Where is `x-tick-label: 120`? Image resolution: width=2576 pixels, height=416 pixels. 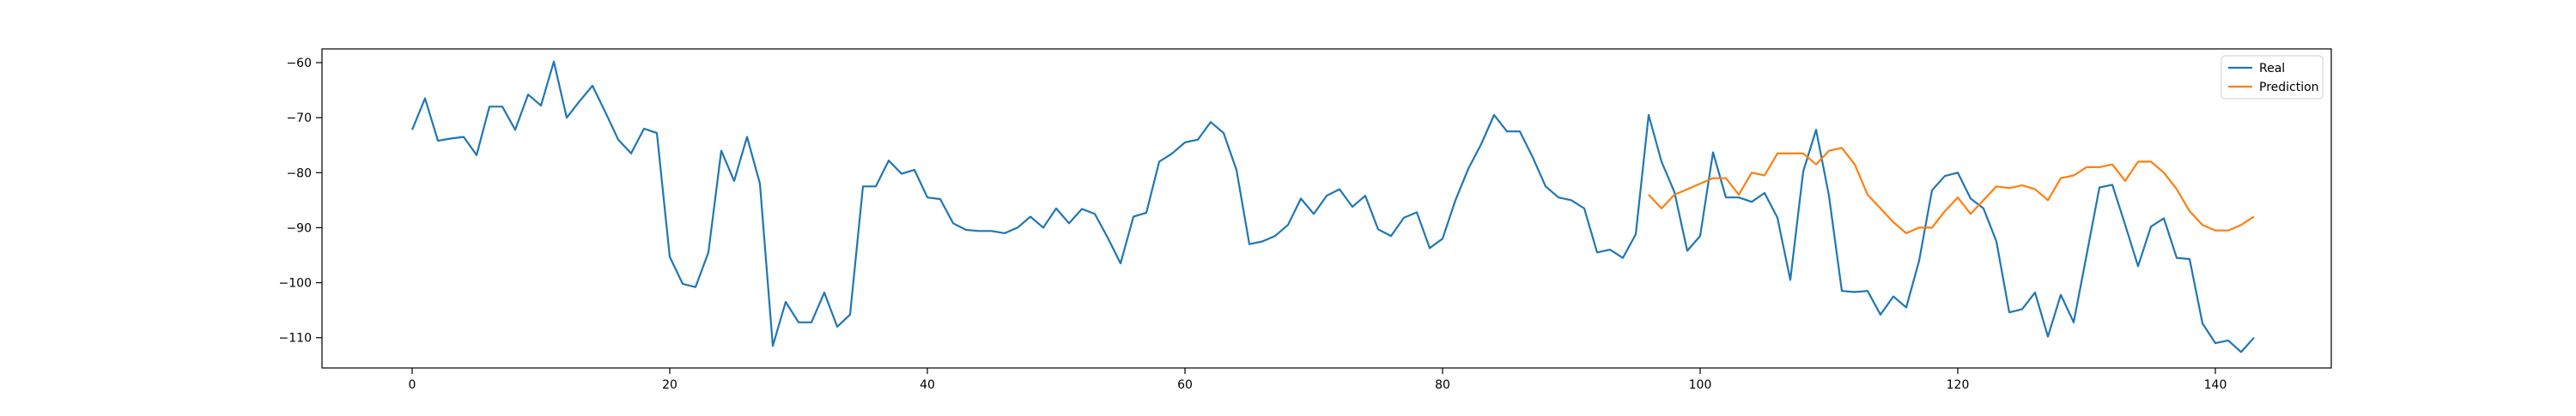
x-tick-label: 120 is located at coordinates (1959, 385).